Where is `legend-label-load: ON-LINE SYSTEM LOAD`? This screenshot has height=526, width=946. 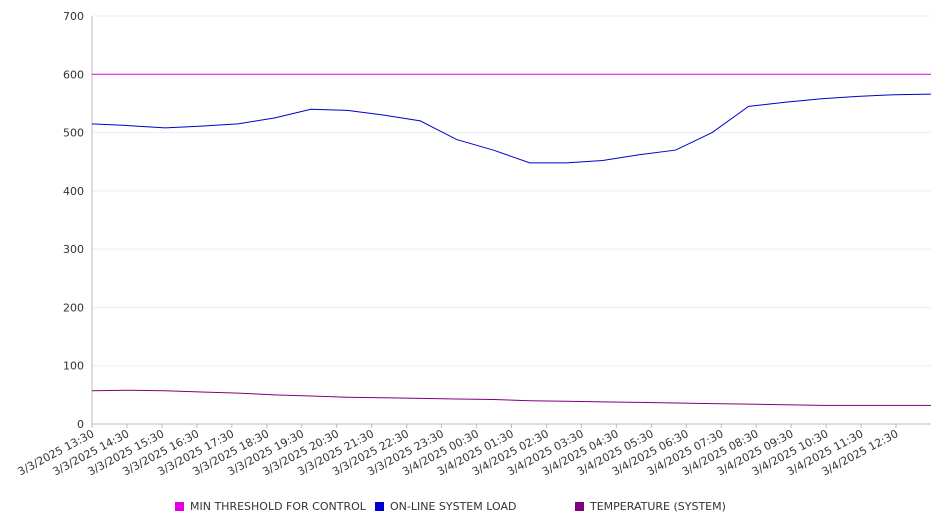 legend-label-load: ON-LINE SYSTEM LOAD is located at coordinates (453, 506).